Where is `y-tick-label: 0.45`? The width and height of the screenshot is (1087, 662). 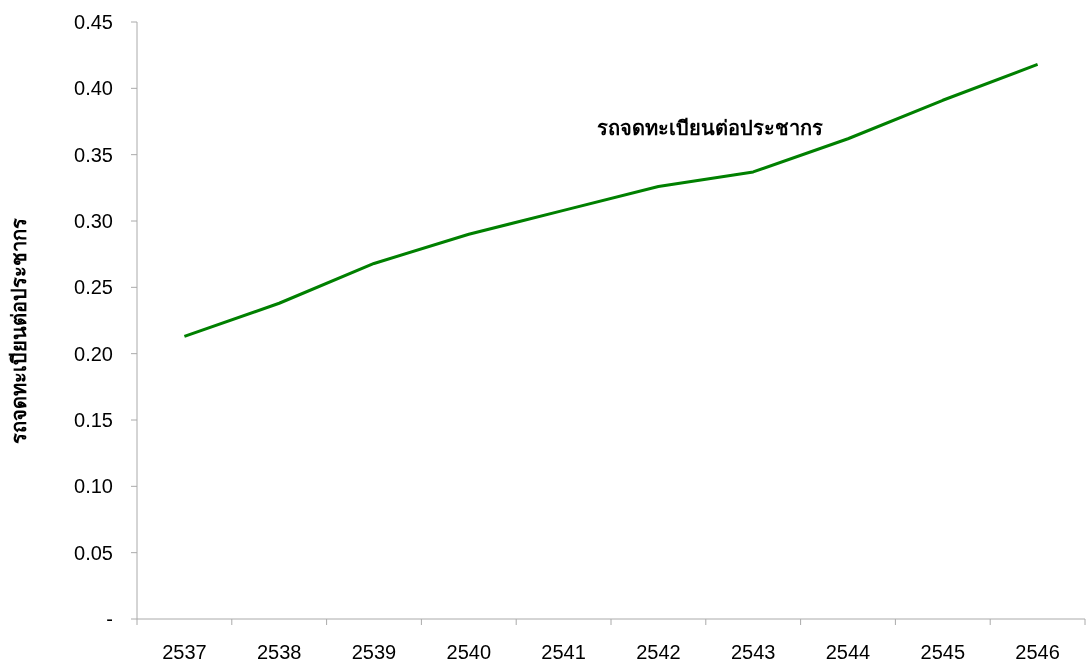
y-tick-label: 0.45 is located at coordinates (93, 22).